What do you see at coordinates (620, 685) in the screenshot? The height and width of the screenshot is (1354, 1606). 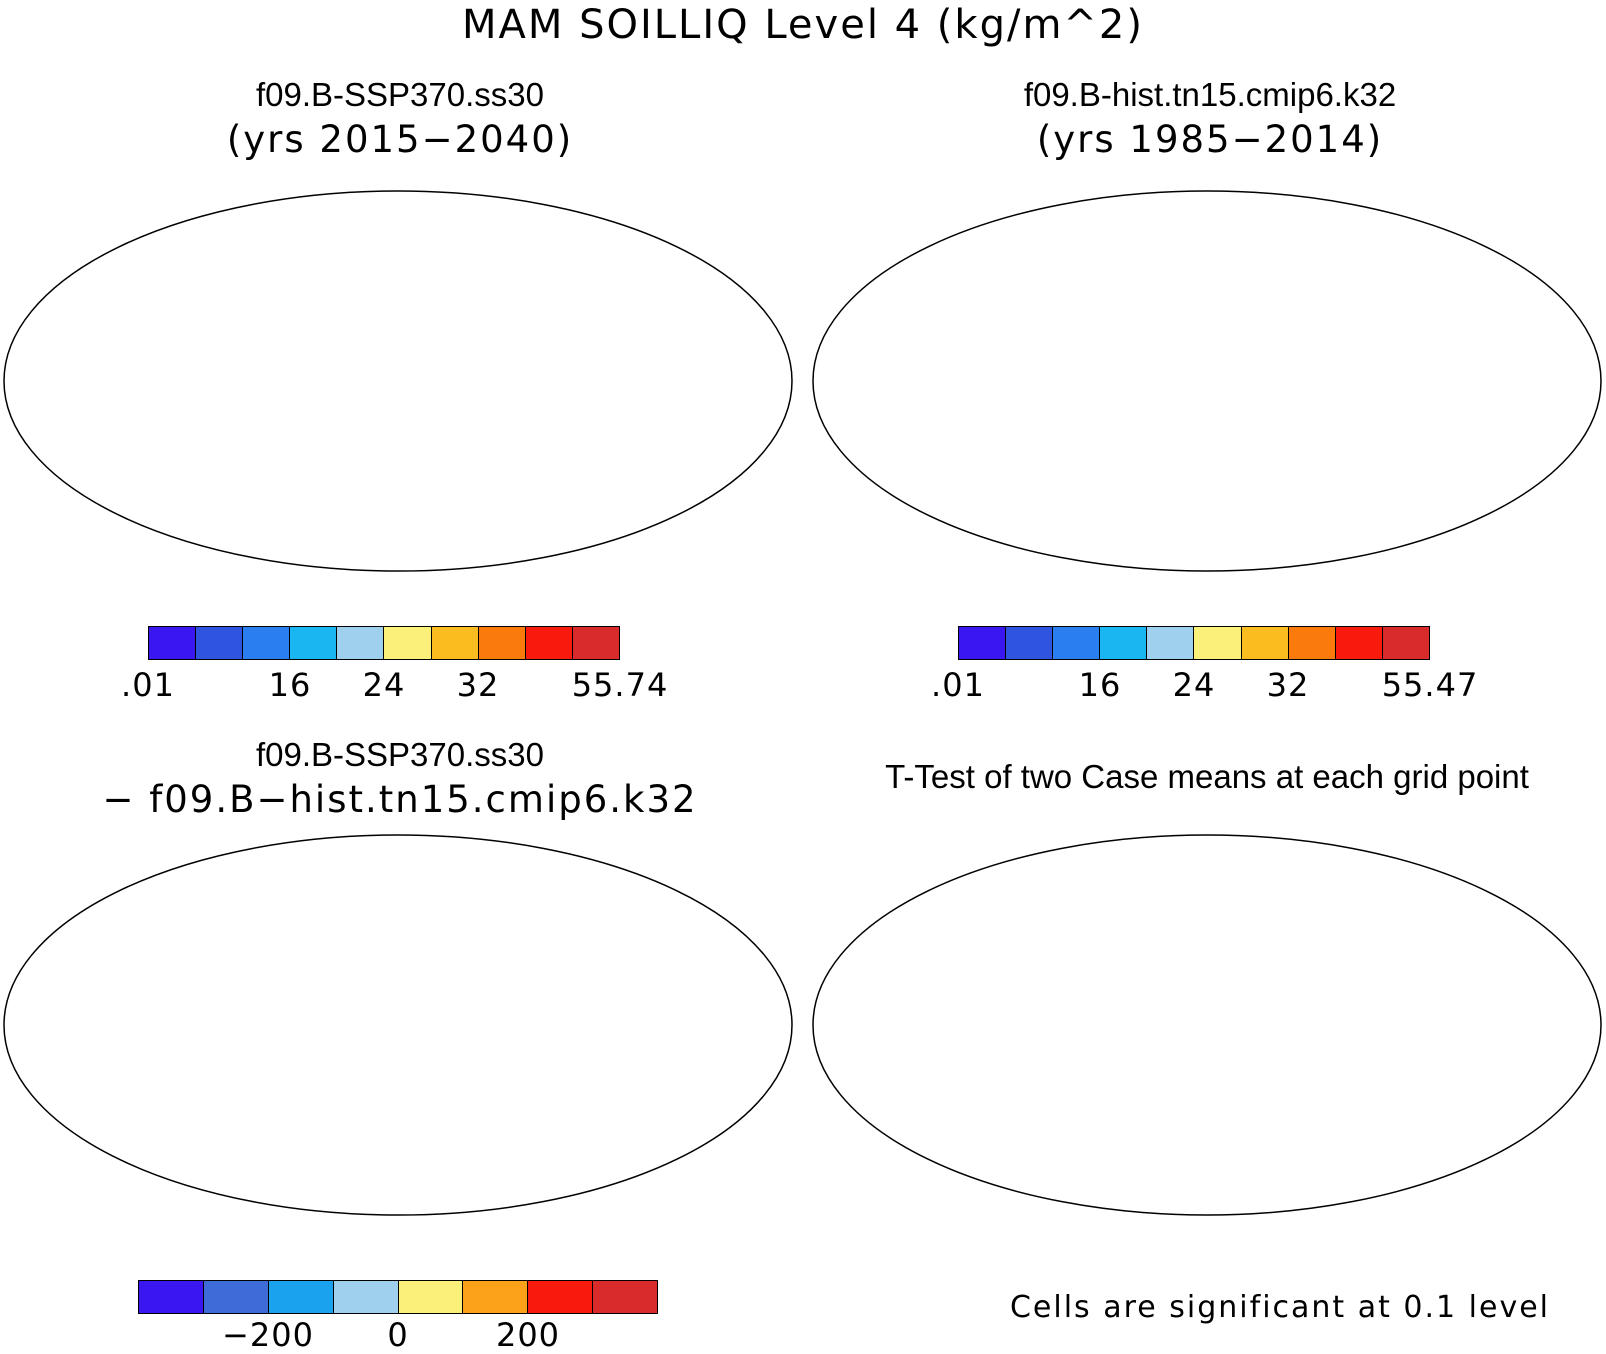 I see `colorbar-tl-label-4: 55.74` at bounding box center [620, 685].